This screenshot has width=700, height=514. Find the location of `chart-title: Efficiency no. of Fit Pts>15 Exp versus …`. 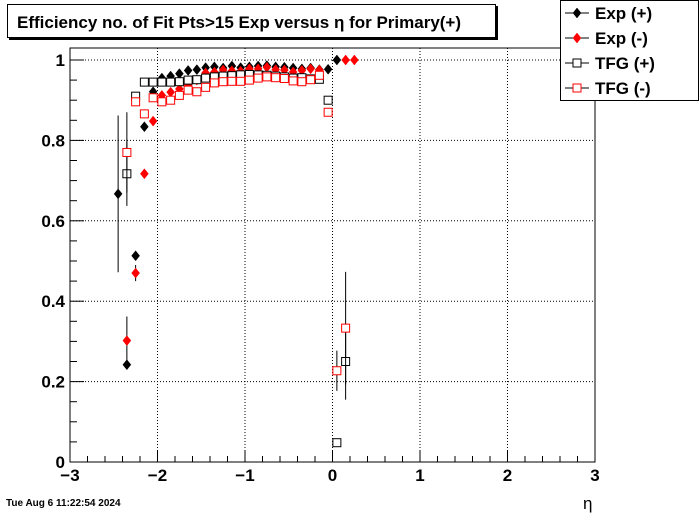

chart-title: Efficiency no. of Fit Pts>15 Exp versus … is located at coordinates (239, 22).